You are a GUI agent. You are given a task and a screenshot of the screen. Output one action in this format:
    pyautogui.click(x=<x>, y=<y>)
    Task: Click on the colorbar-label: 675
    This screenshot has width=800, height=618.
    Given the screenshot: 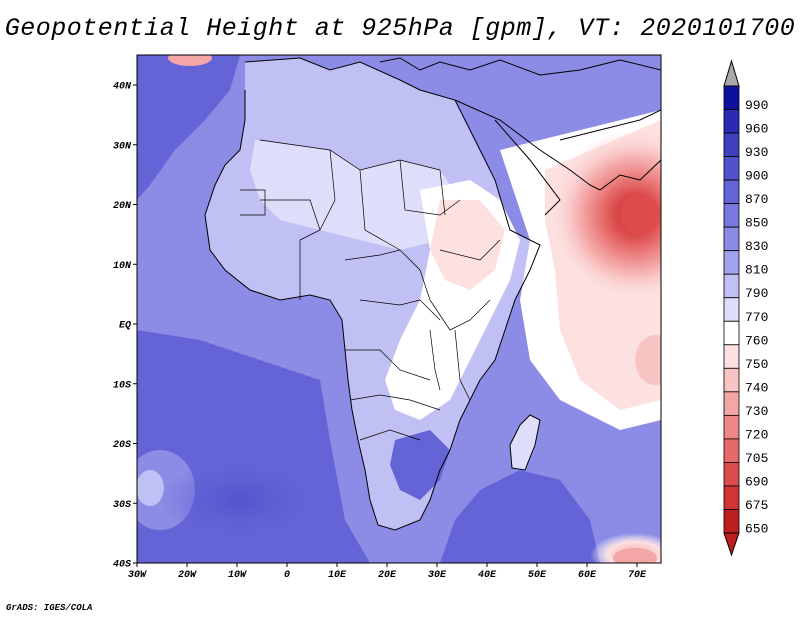 What is the action you would take?
    pyautogui.click(x=756, y=505)
    